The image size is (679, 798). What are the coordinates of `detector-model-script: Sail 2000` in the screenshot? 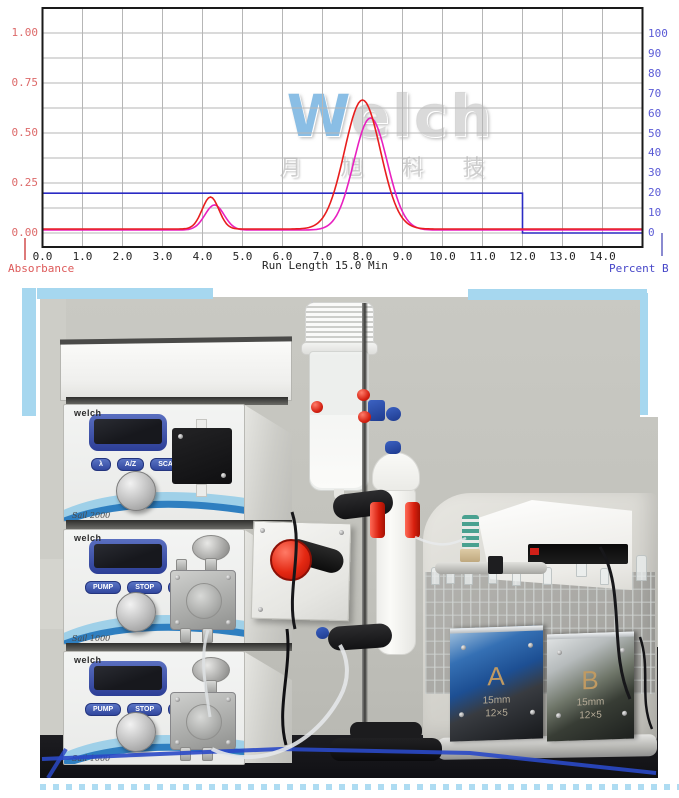 It's located at (91, 515).